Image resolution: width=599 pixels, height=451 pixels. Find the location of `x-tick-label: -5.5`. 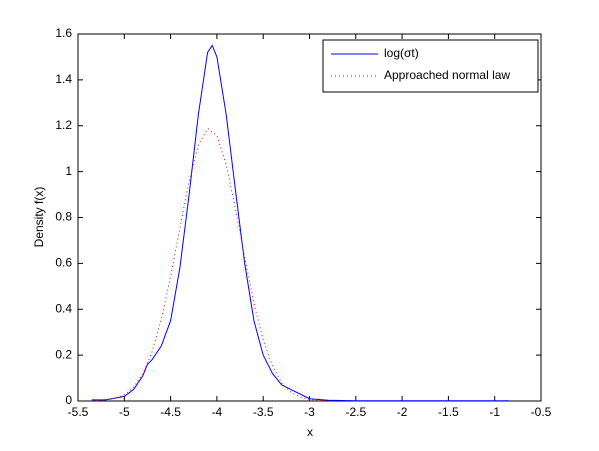

x-tick-label: -5.5 is located at coordinates (78, 412).